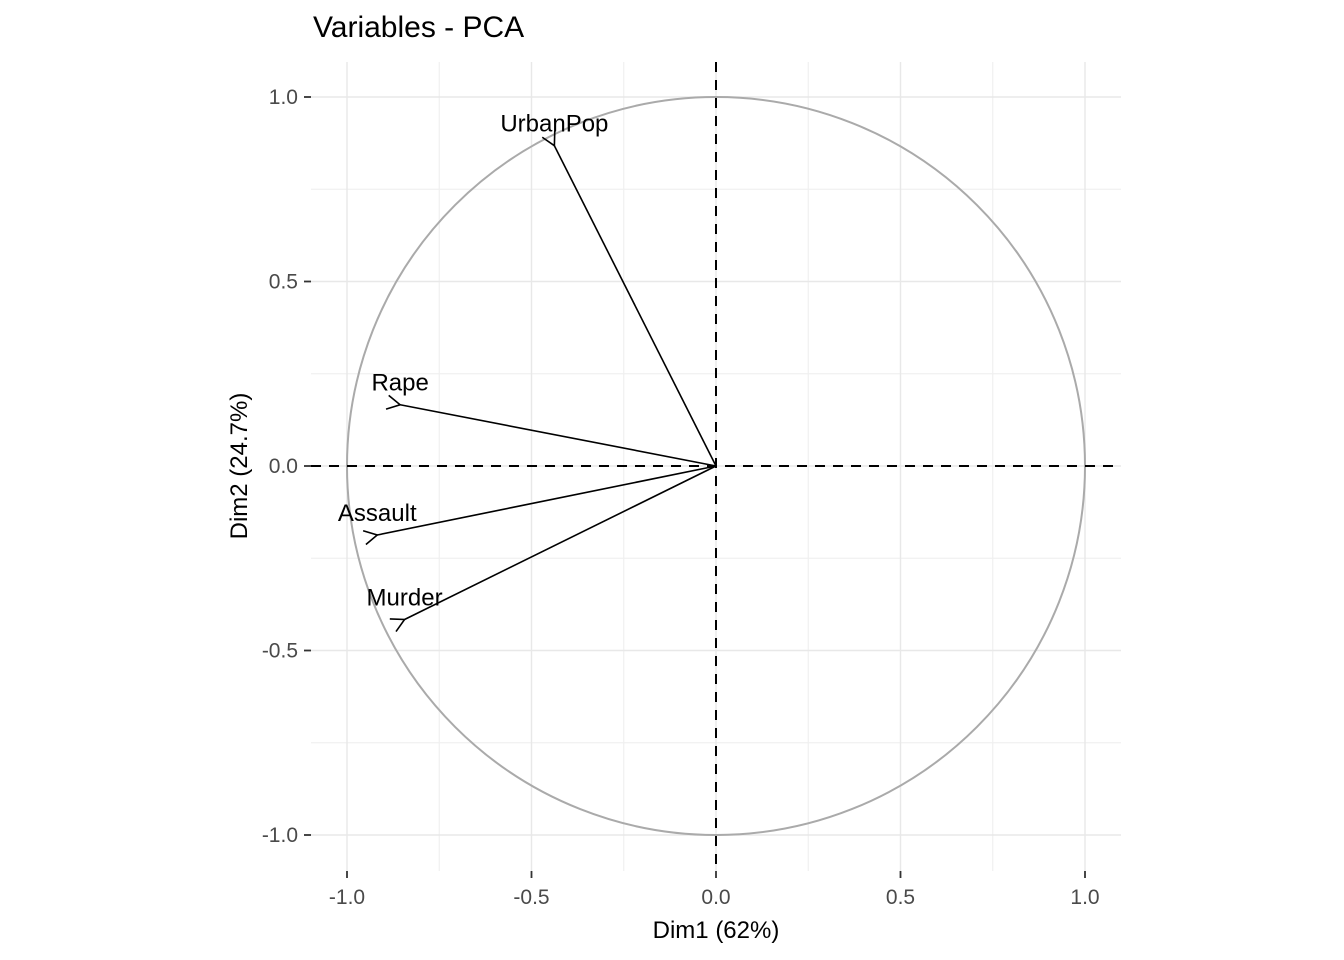 This screenshot has width=1344, height=960. I want to click on y-axis-tick-label: -0.5, so click(280, 651).